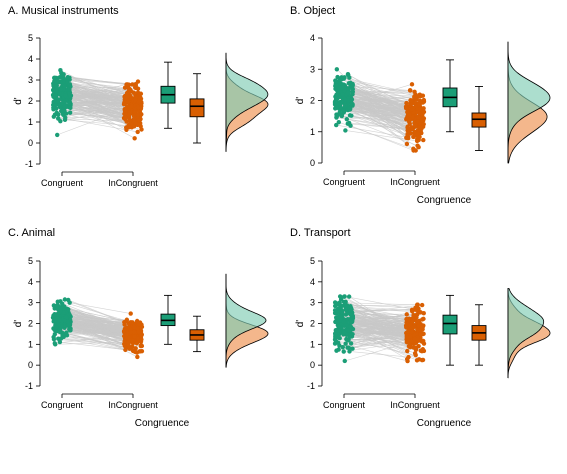 This screenshot has height=474, width=567. What do you see at coordinates (450, 324) in the screenshot?
I see `box` at bounding box center [450, 324].